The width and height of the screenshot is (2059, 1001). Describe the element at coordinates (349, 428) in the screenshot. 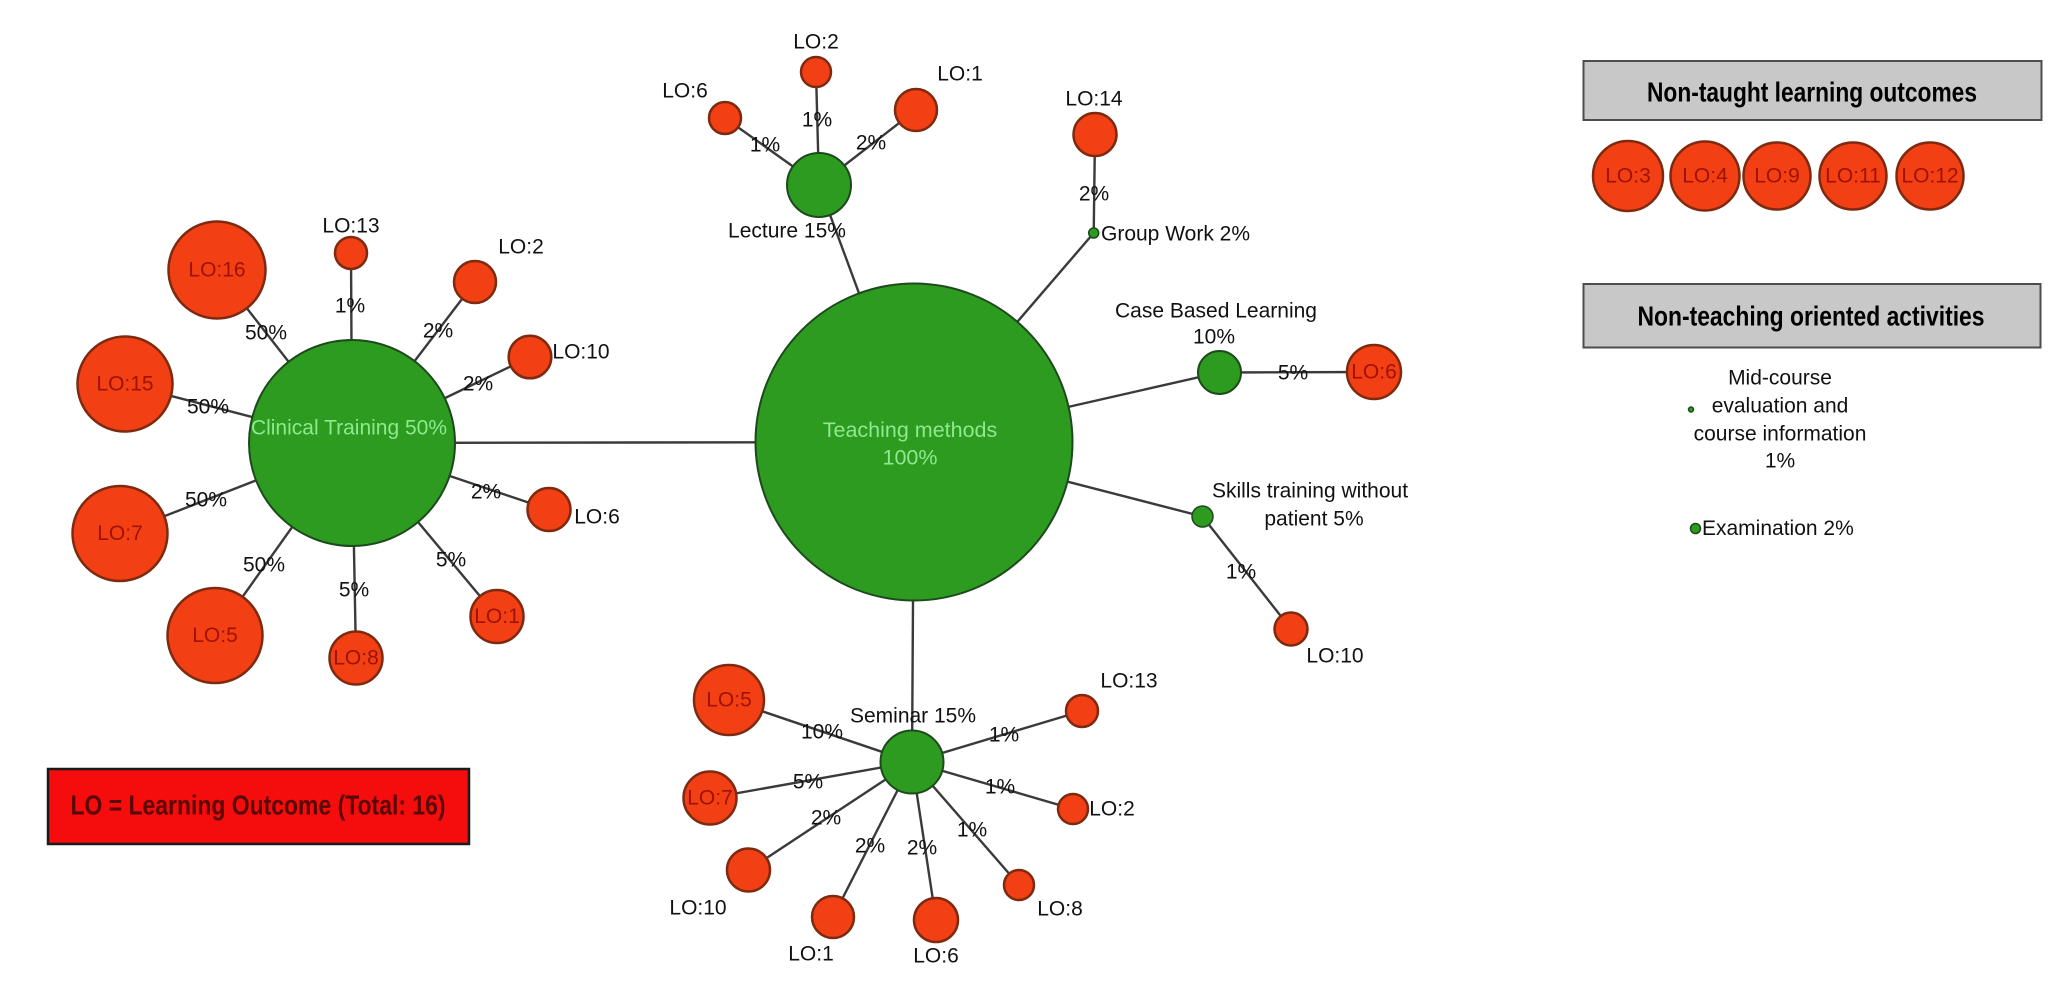

I see `svg-text: Clinical Training 50%` at that location.